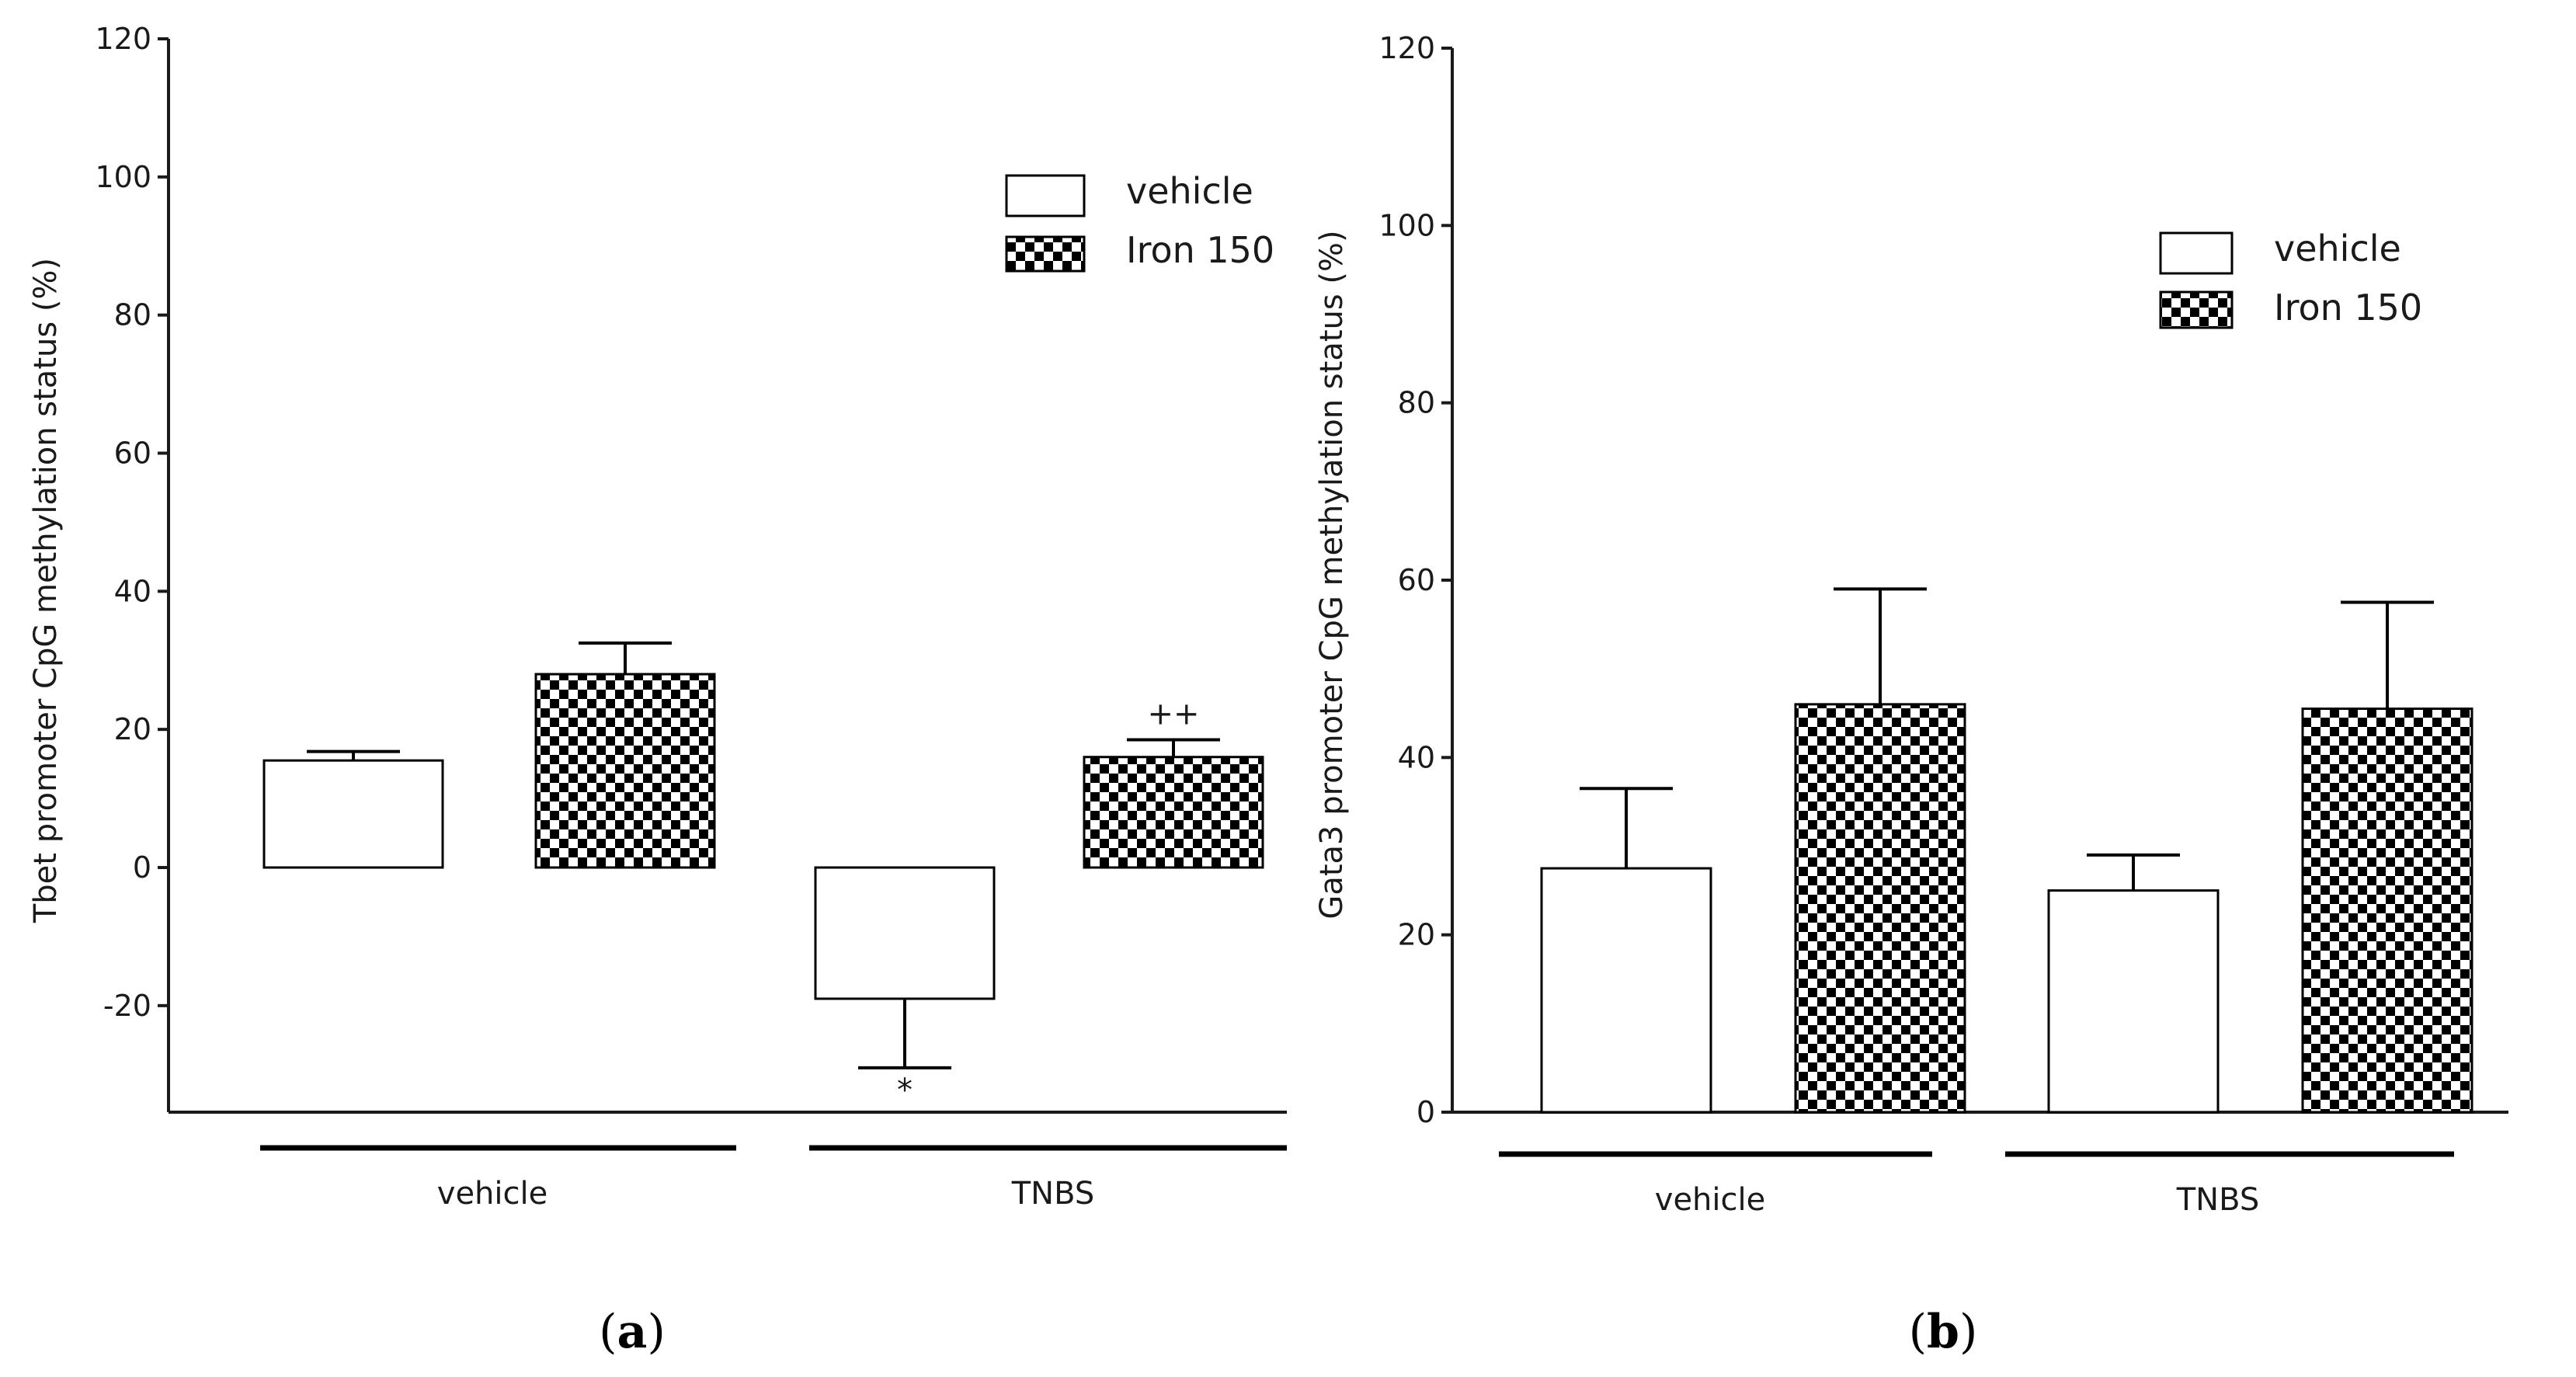 The image size is (2576, 1377). I want to click on panel-a-y-tick-label: 120, so click(123, 39).